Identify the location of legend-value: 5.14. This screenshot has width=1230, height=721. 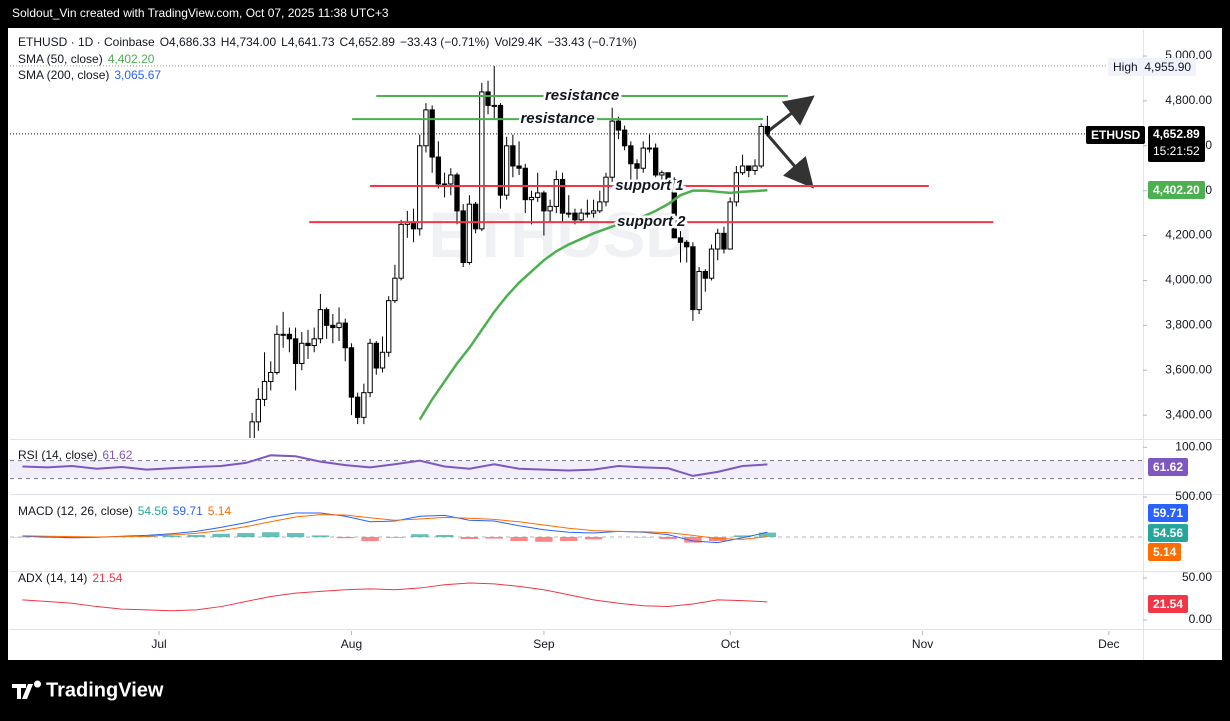
(219, 511).